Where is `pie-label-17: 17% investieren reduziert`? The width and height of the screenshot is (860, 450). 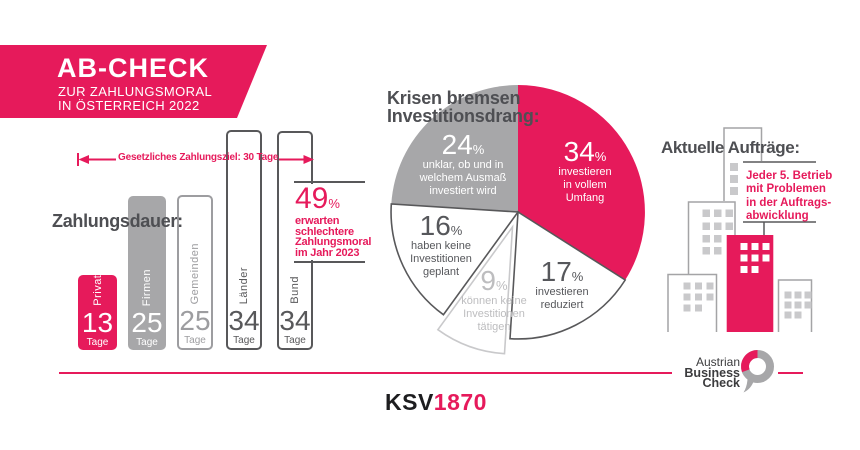 pie-label-17: 17% investieren reduziert is located at coordinates (562, 283).